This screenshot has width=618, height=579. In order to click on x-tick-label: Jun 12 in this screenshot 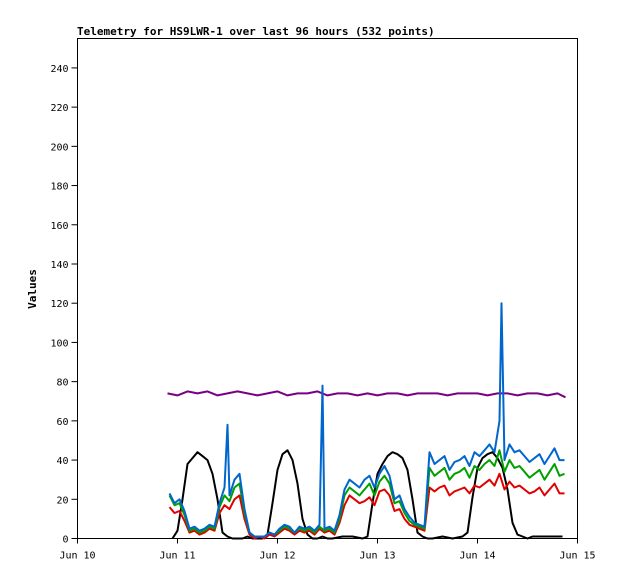, I will do `click(277, 556)`.